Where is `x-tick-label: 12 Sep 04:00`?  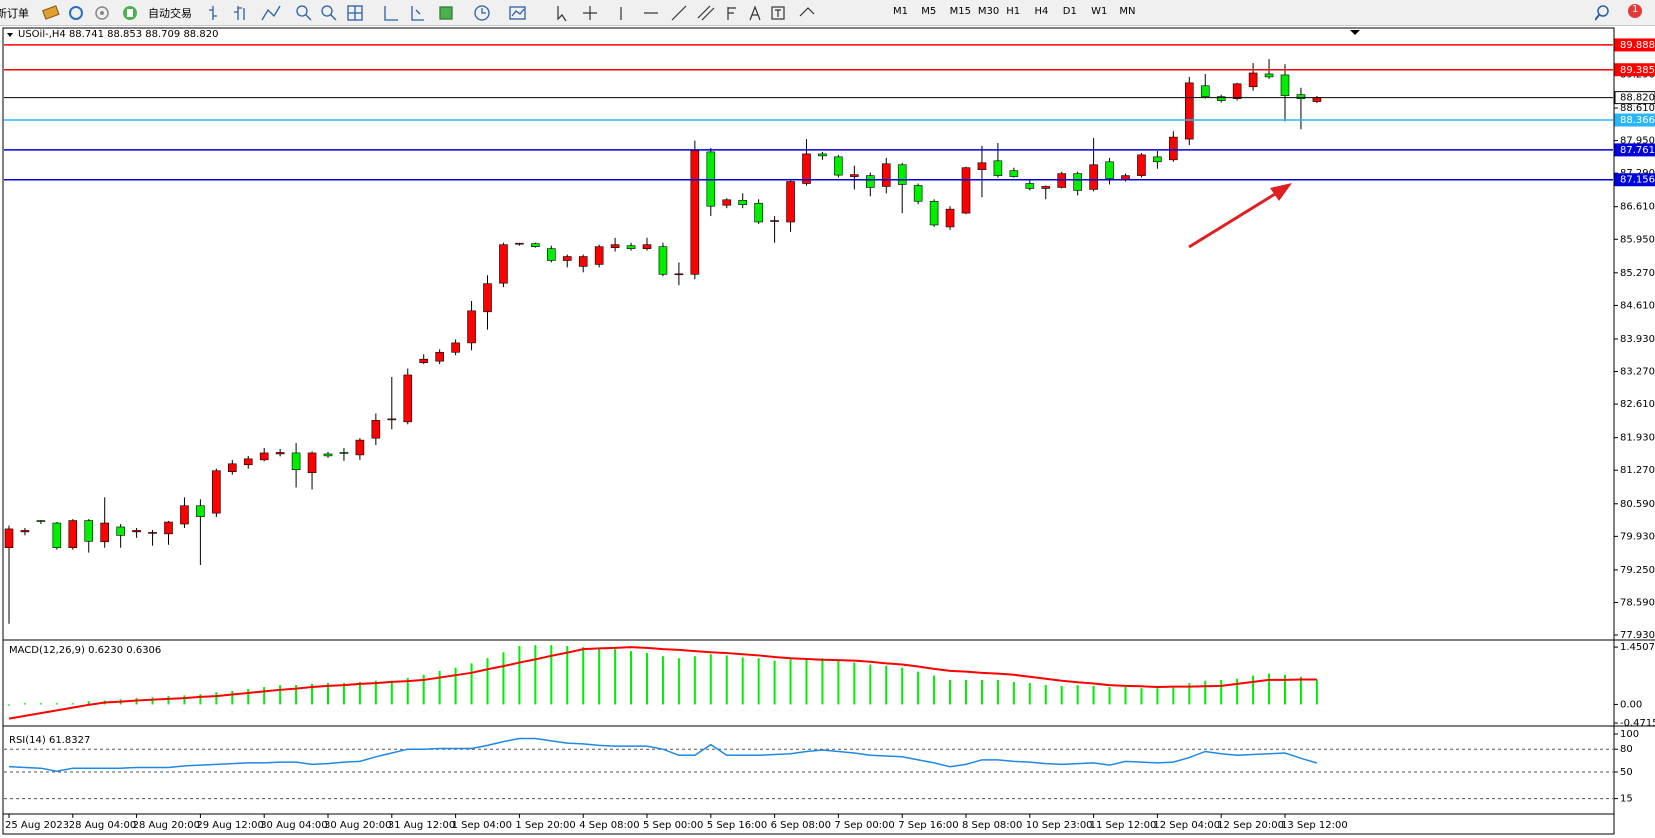 x-tick-label: 12 Sep 04:00 is located at coordinates (1186, 825).